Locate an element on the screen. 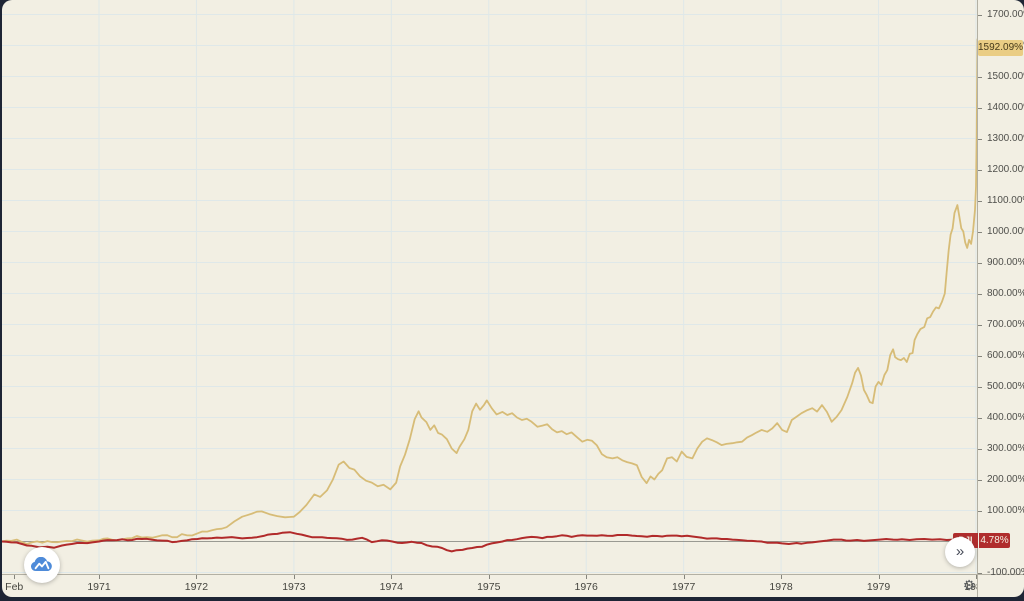 The width and height of the screenshot is (1024, 601). gear-icon: ⚙ is located at coordinates (969, 586).